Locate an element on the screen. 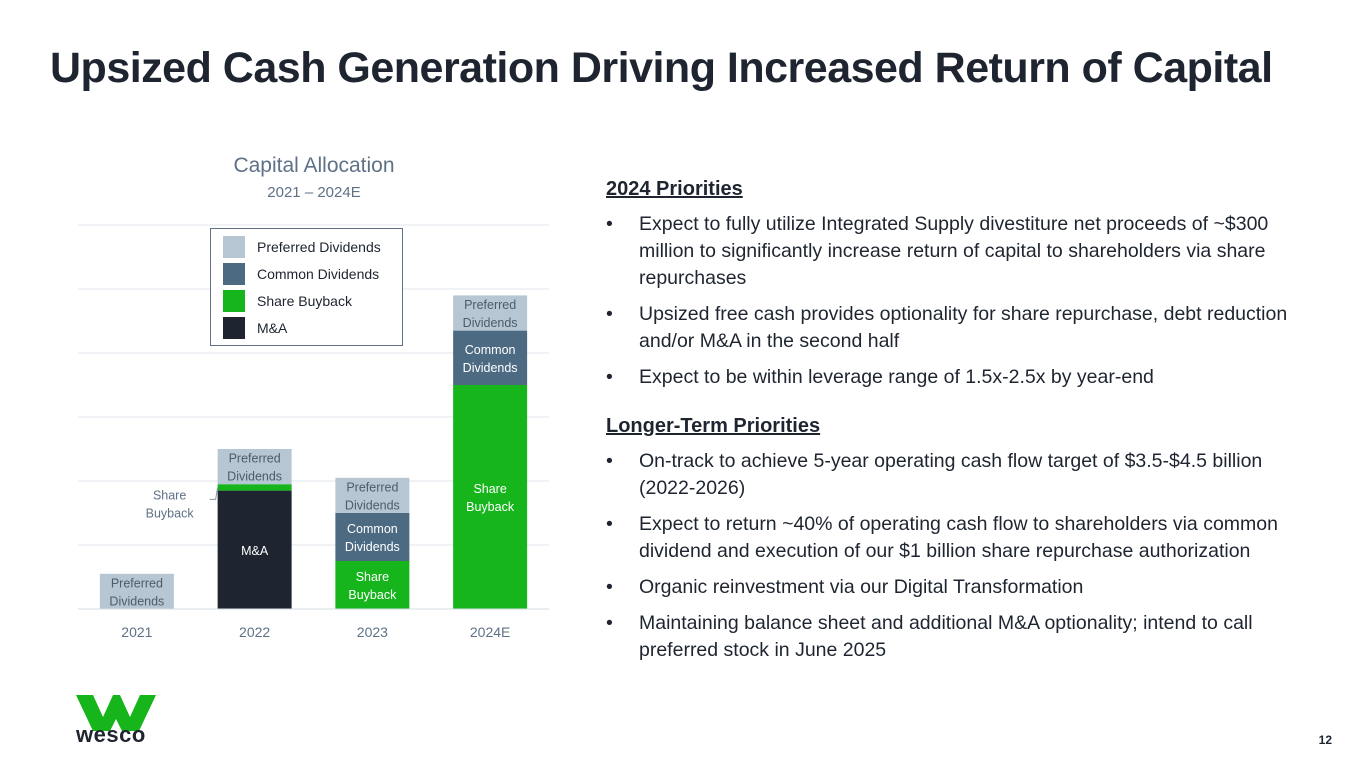 The width and height of the screenshot is (1365, 768). callout-leader-line is located at coordinates (214, 493).